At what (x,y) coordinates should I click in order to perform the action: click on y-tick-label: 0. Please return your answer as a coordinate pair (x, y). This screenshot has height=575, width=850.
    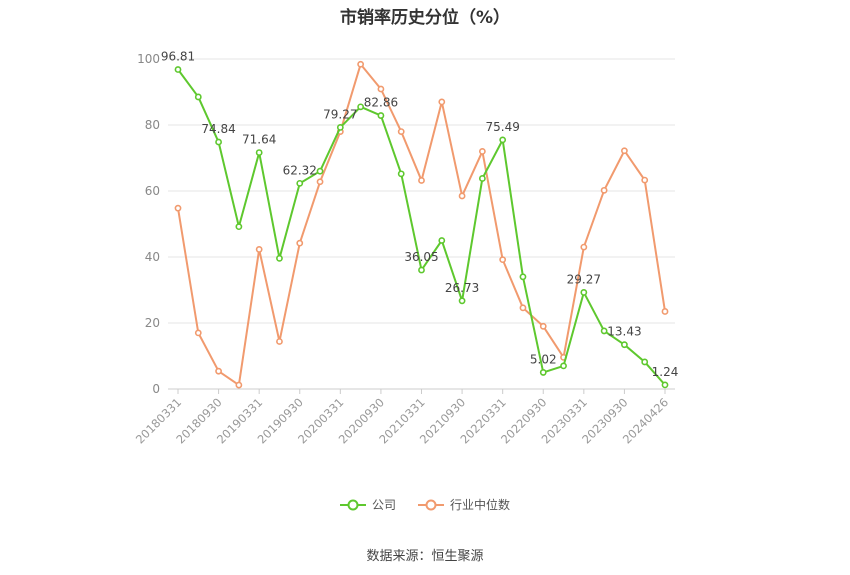
    Looking at the image, I should click on (156, 389).